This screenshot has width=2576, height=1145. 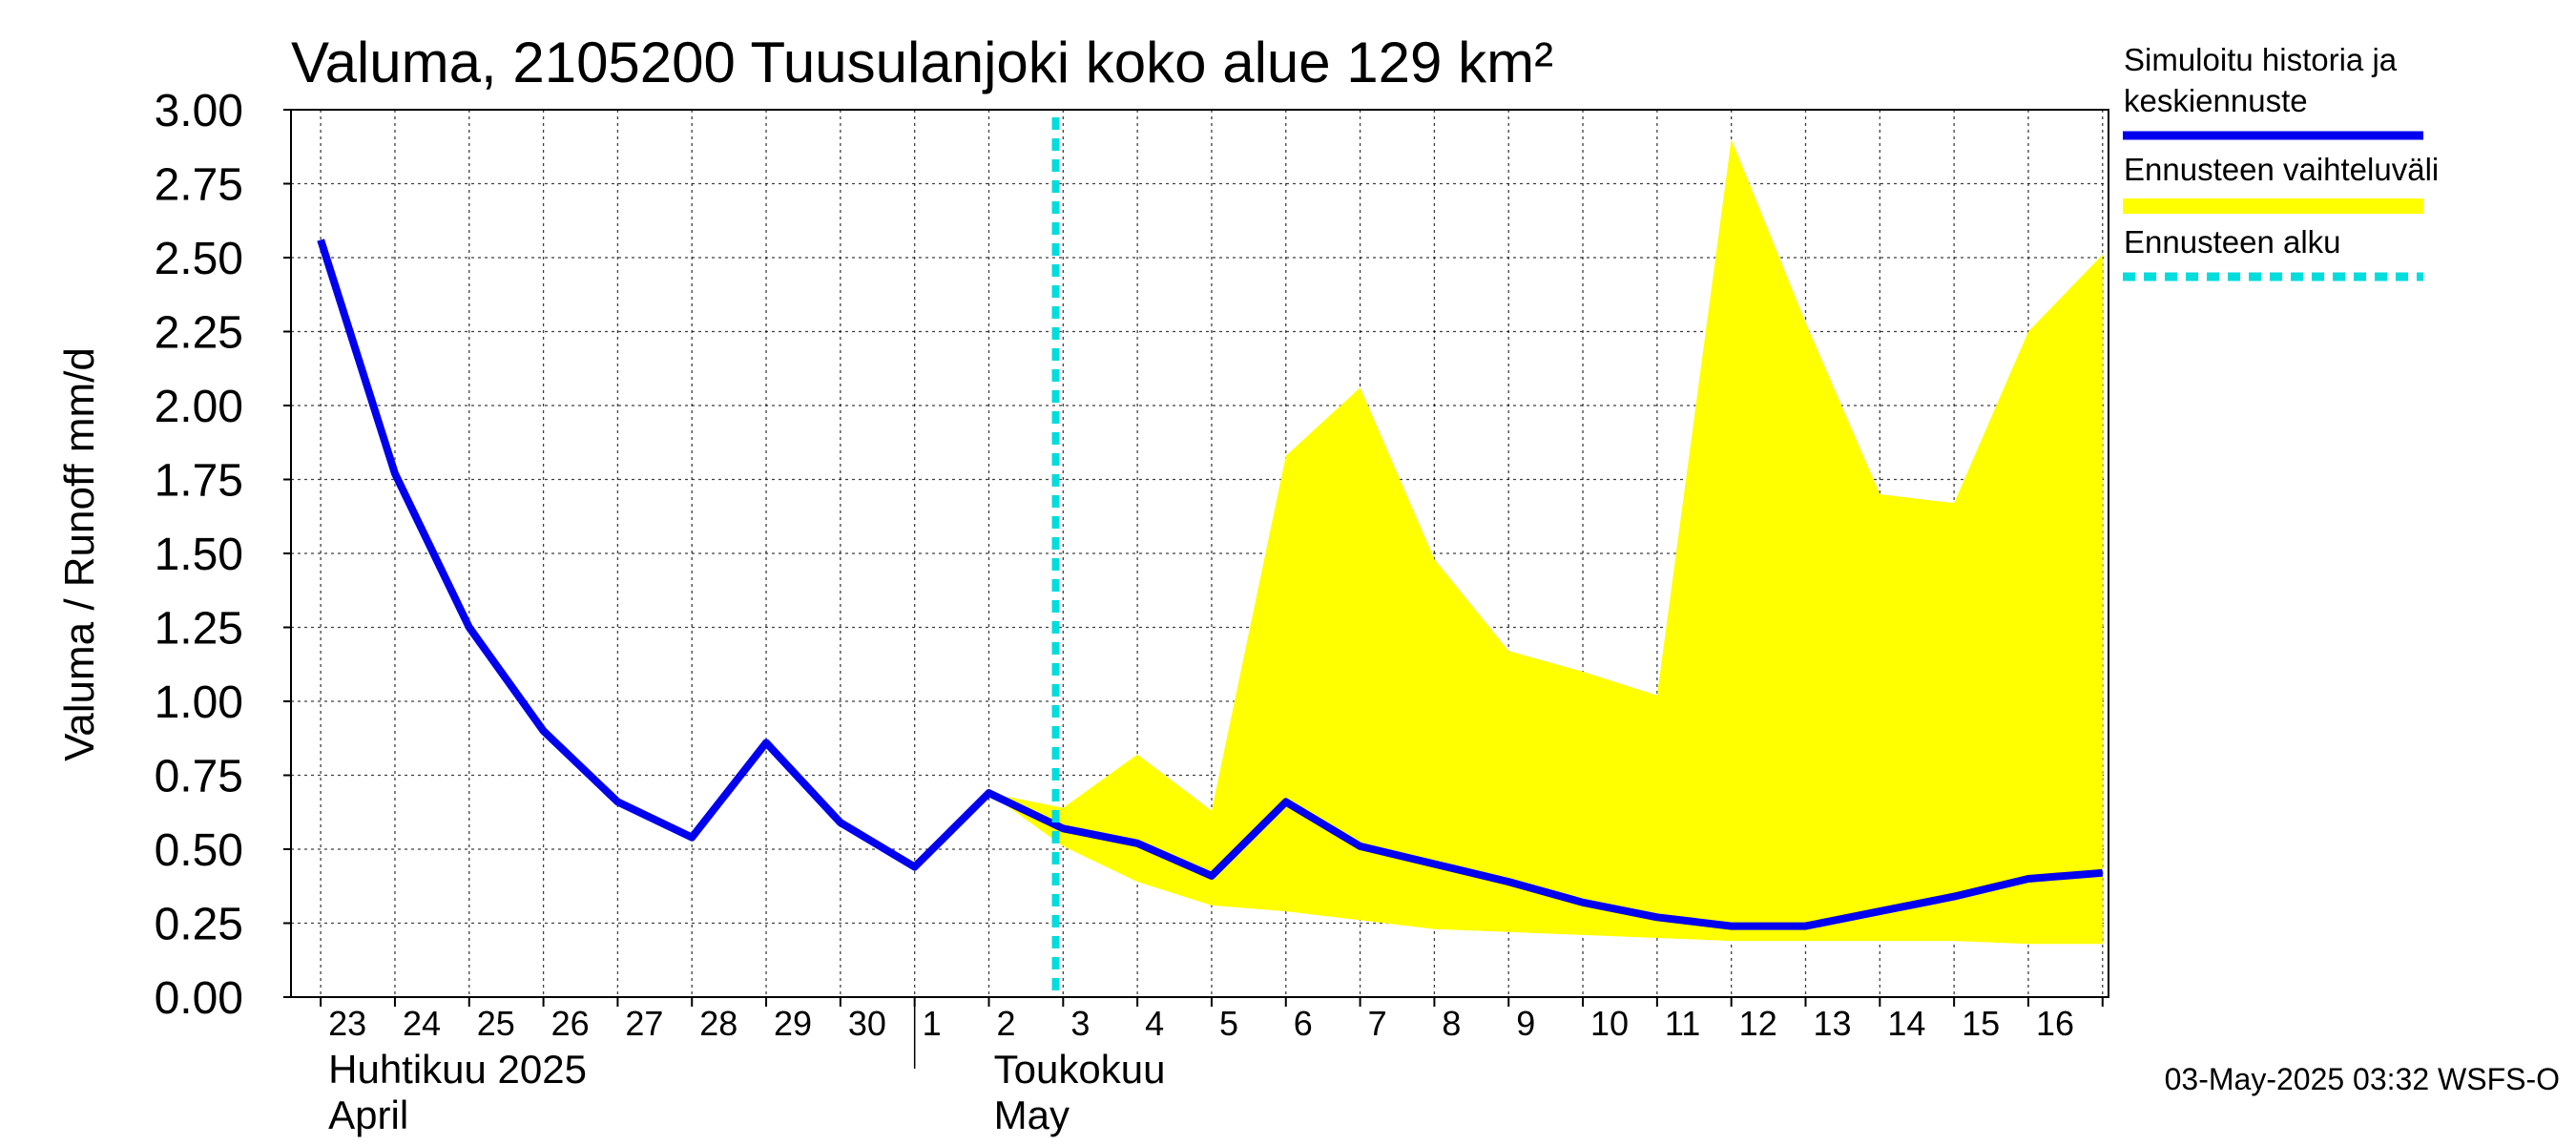 What do you see at coordinates (2055, 1023) in the screenshot?
I see `x-tick-label: 16` at bounding box center [2055, 1023].